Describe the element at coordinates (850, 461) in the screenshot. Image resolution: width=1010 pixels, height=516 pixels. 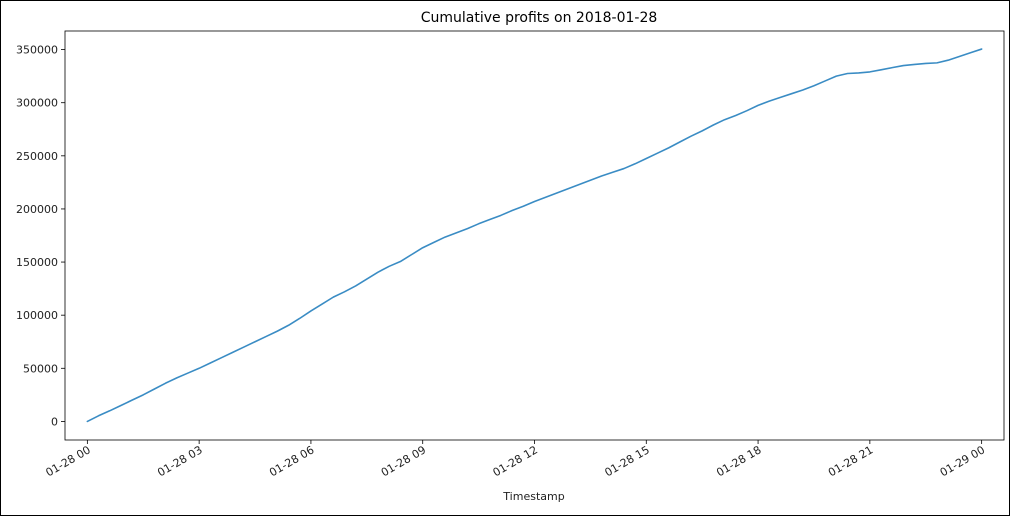
I see `x-tick-label: 01-28 21` at that location.